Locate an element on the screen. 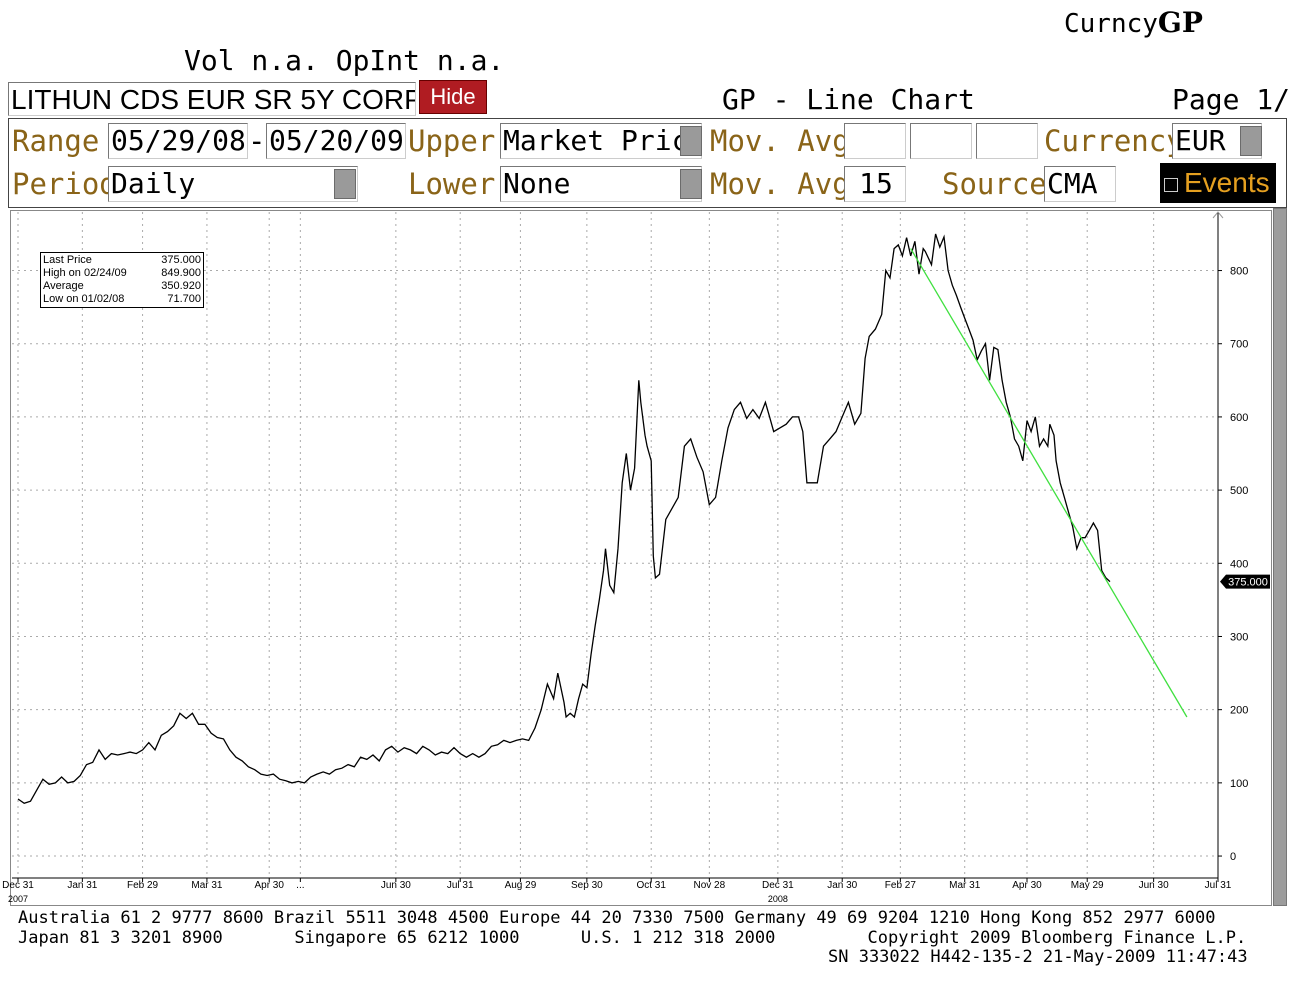 This screenshot has height=984, width=1296. page-indicator: Page 1/ is located at coordinates (1231, 99).